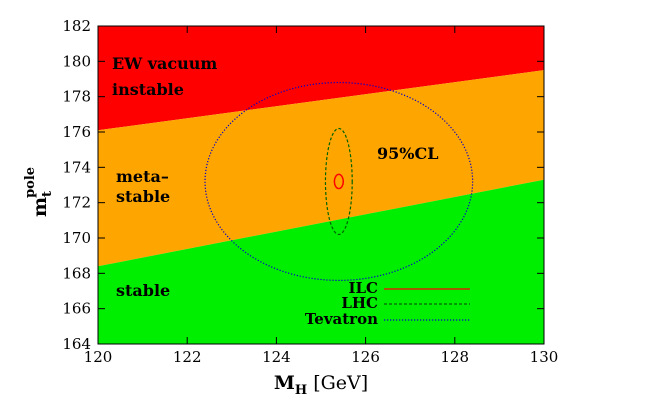 The image size is (654, 411). Describe the element at coordinates (359, 303) in the screenshot. I see `legend-label-lhc: LHC` at that location.